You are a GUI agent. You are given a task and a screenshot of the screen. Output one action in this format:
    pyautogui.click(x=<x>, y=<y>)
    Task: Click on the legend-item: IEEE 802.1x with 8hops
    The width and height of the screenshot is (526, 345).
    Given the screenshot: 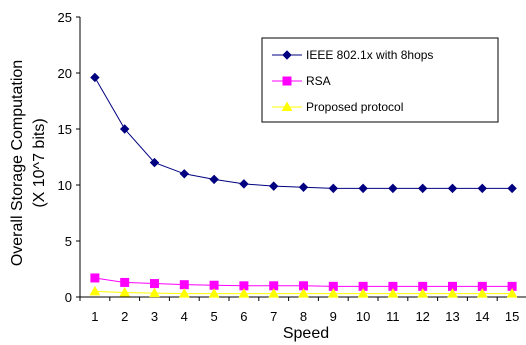 What is the action you would take?
    pyautogui.click(x=352, y=55)
    